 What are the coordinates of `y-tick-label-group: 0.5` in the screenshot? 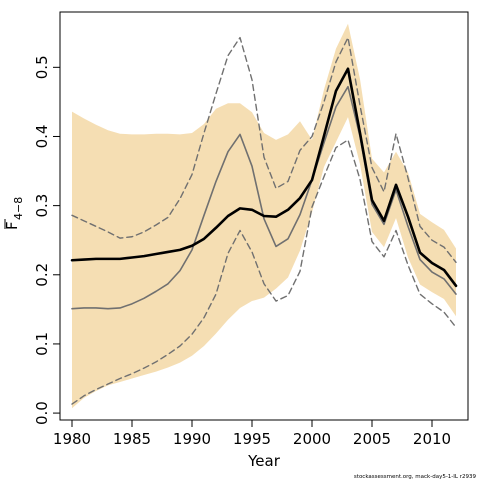 It's located at (42, 67).